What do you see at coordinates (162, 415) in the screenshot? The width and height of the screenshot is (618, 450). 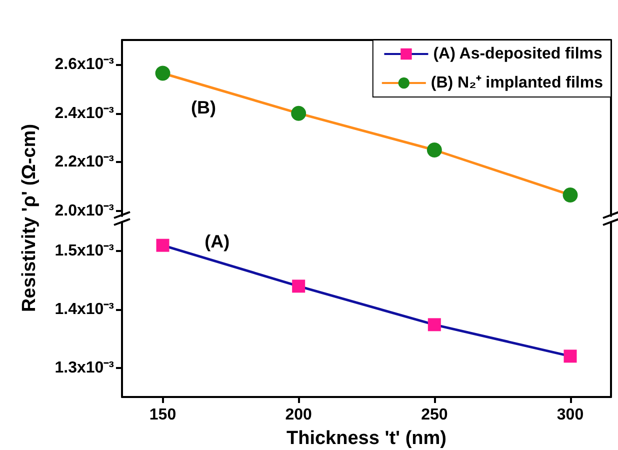 I see `x-tick-label: 150` at bounding box center [162, 415].